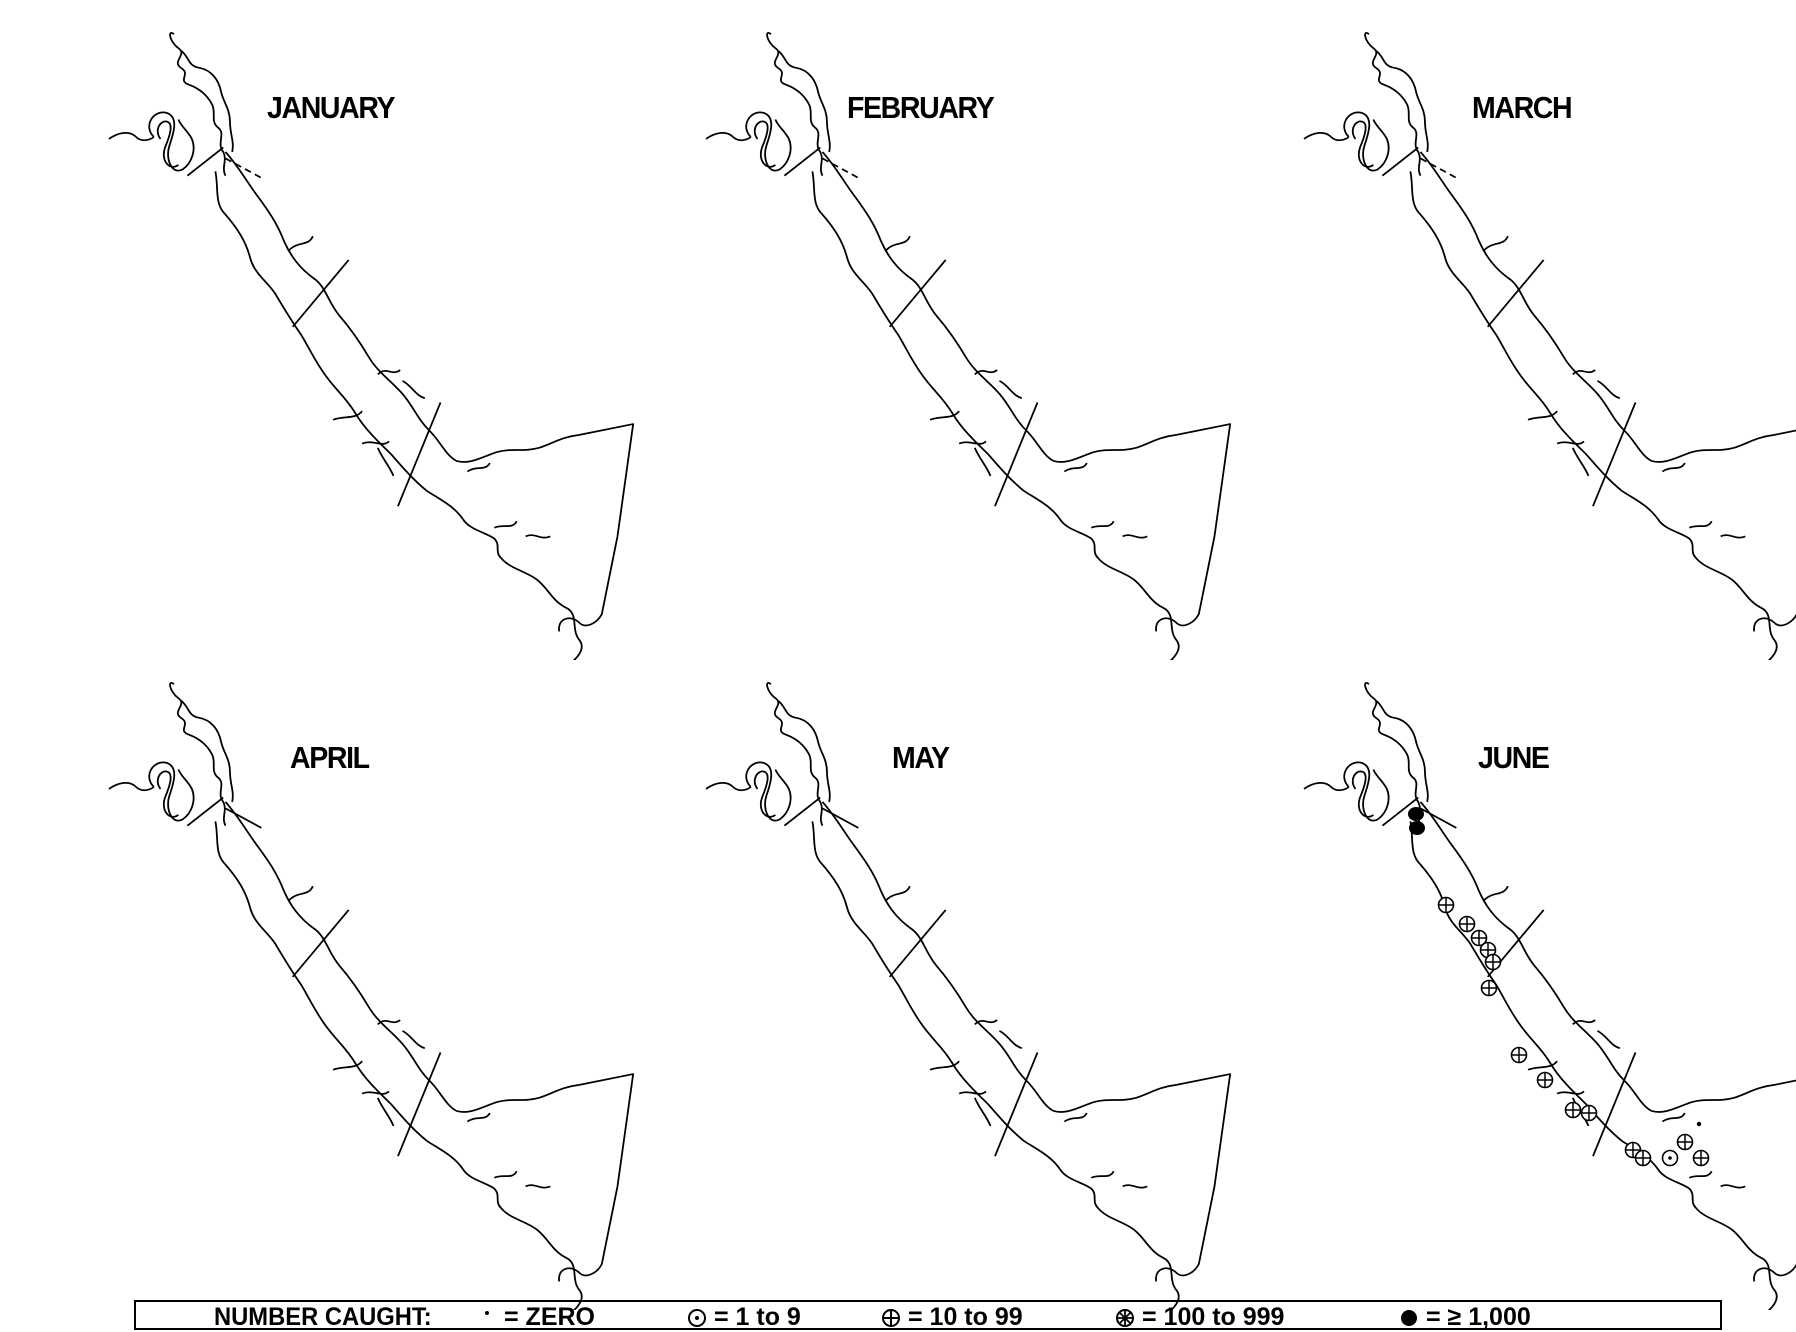  What do you see at coordinates (921, 107) in the screenshot?
I see `month-title: FEBRUARY` at bounding box center [921, 107].